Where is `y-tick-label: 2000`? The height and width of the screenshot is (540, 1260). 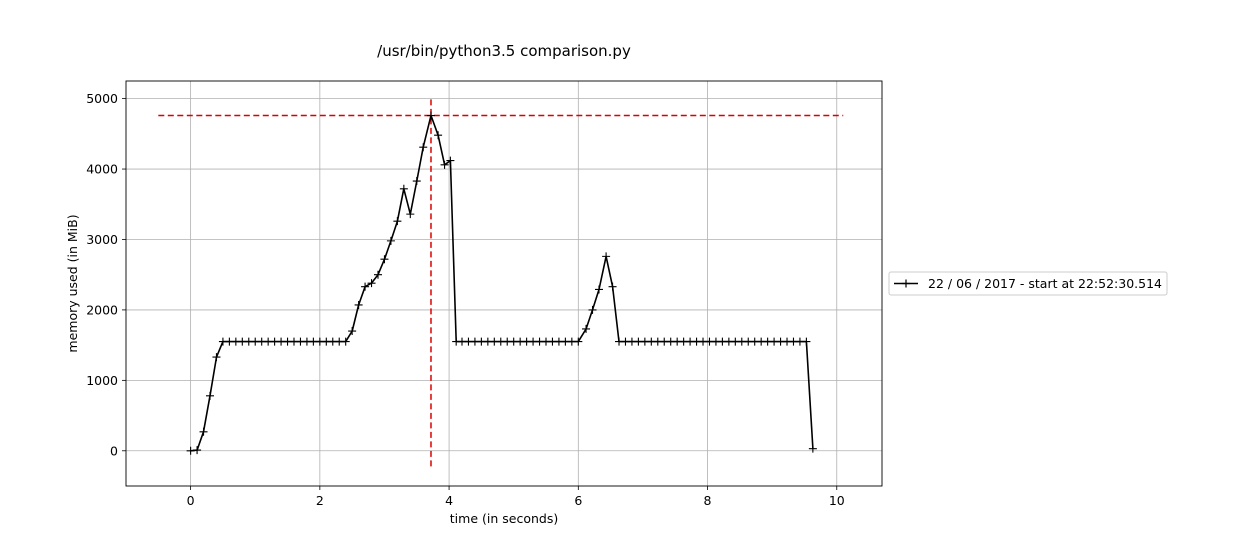 y-tick-label: 2000 is located at coordinates (102, 309).